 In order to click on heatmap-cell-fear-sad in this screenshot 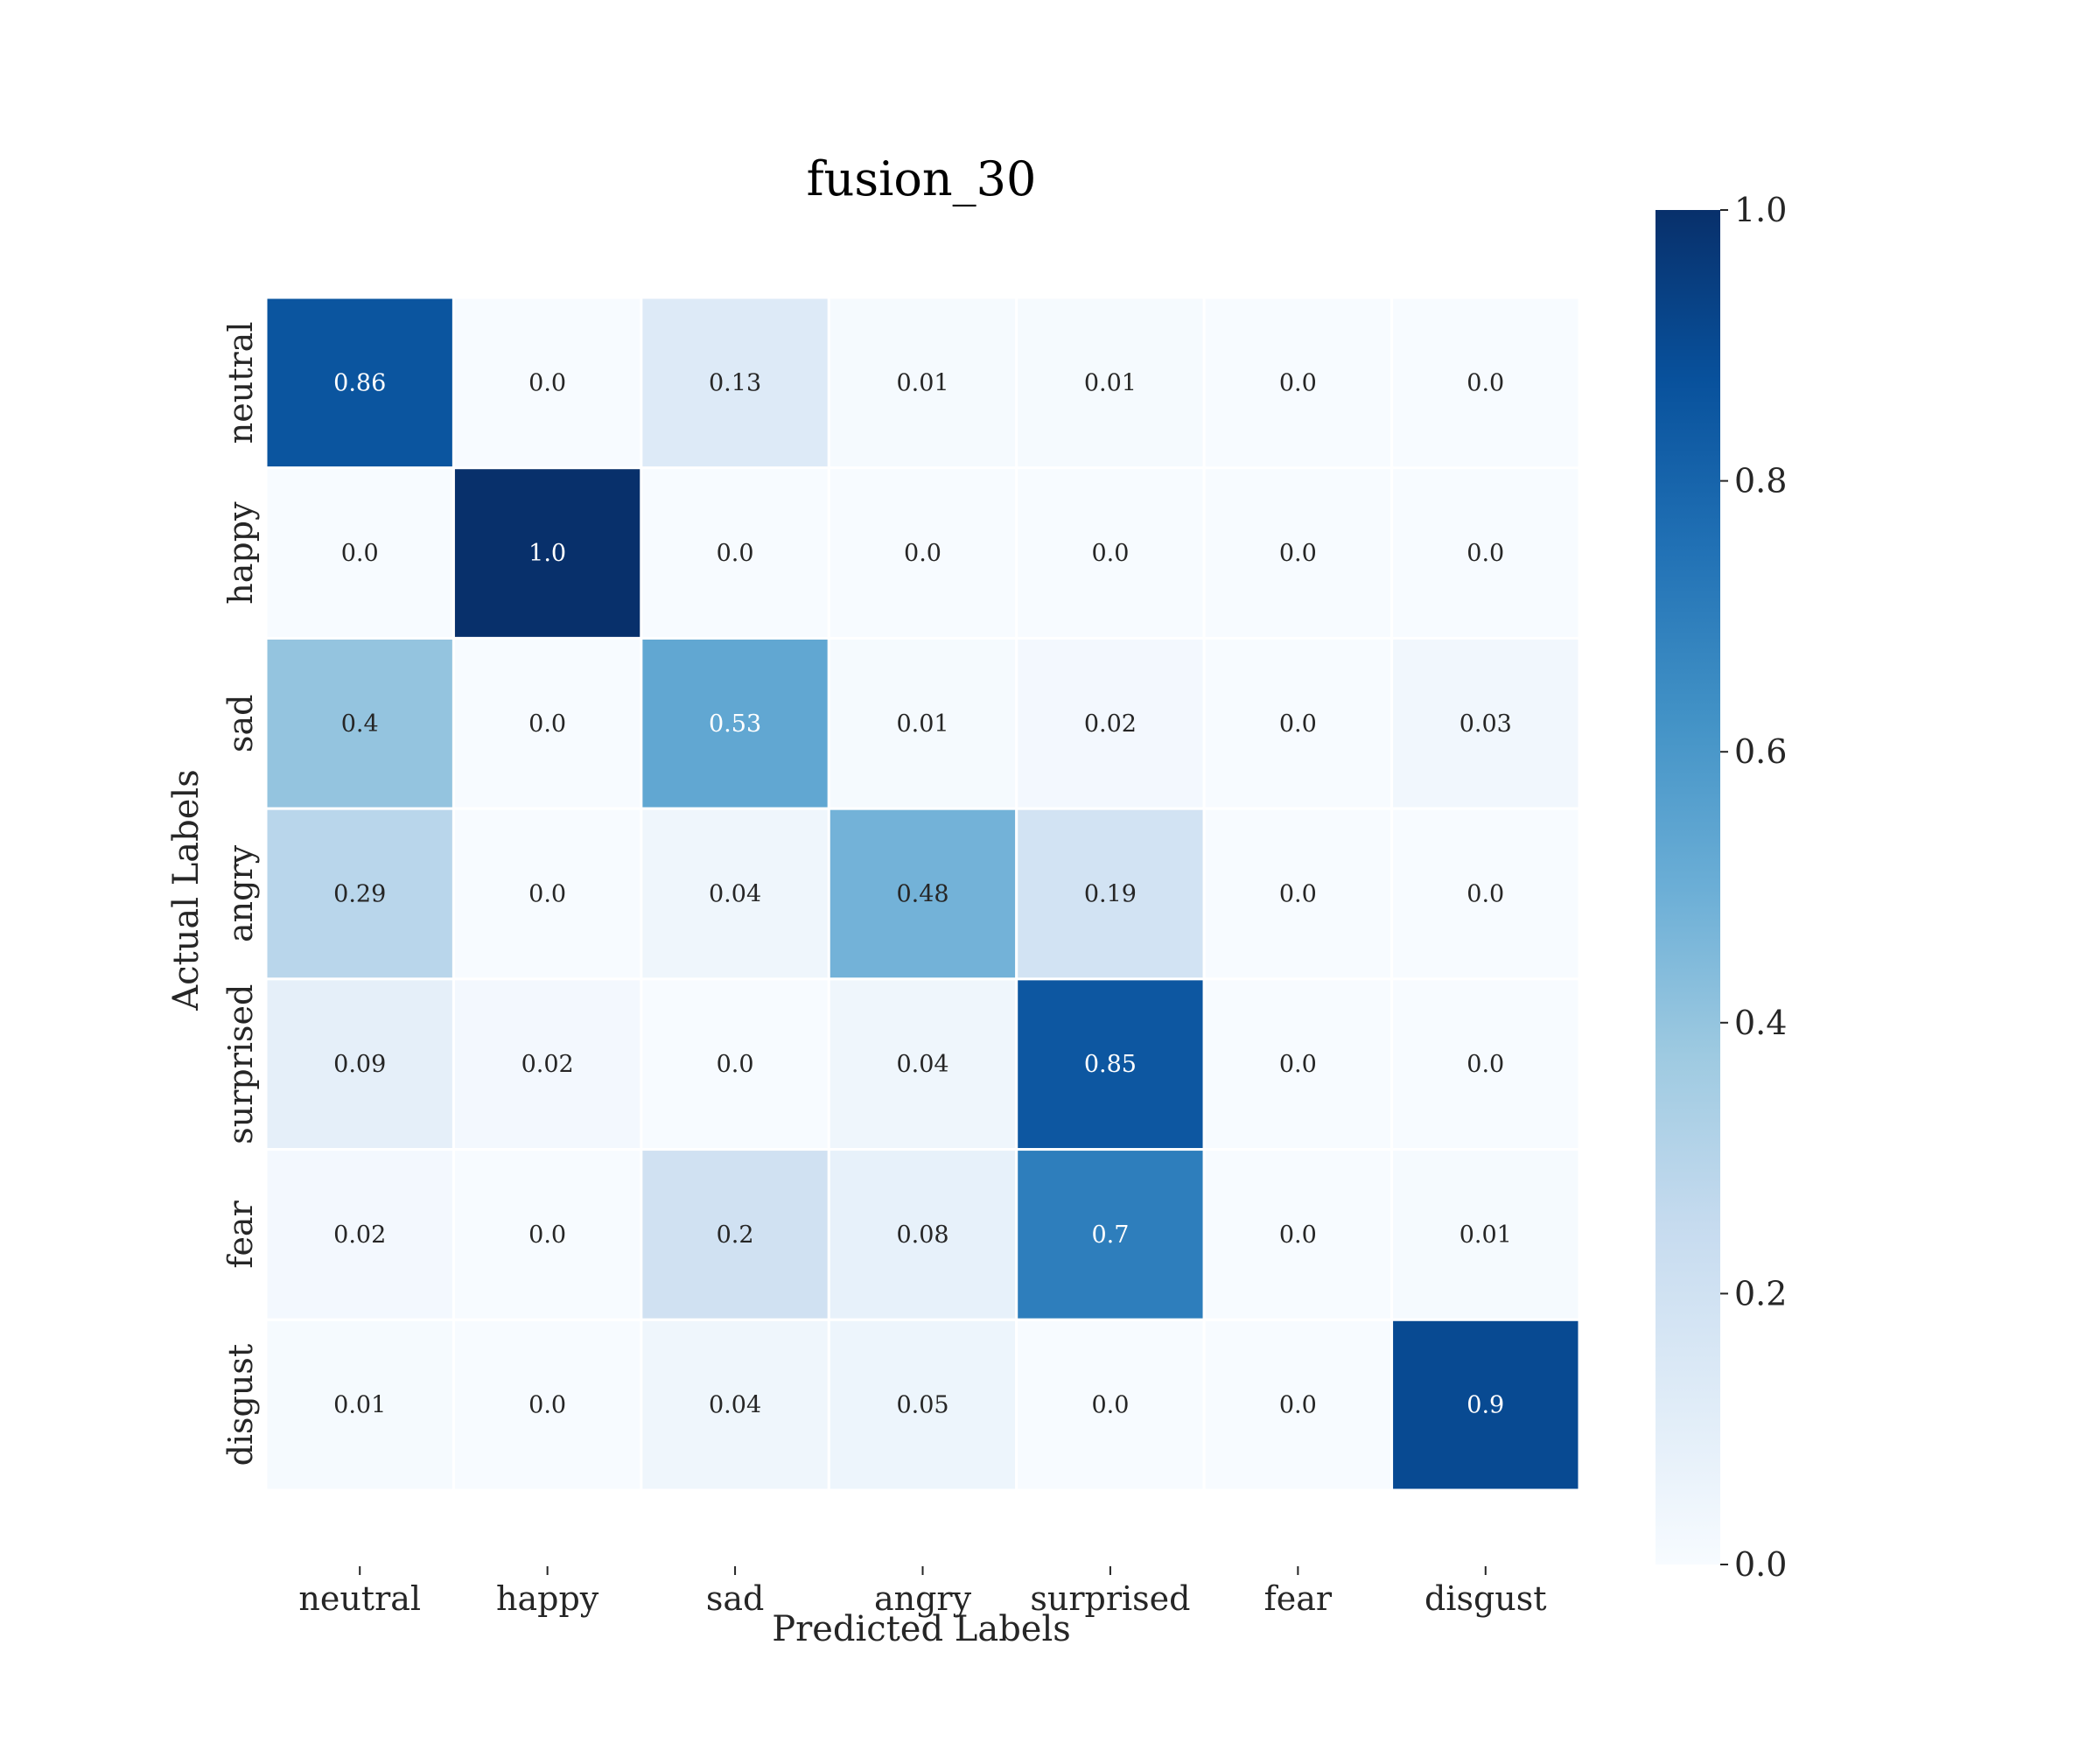, I will do `click(735, 1234)`.